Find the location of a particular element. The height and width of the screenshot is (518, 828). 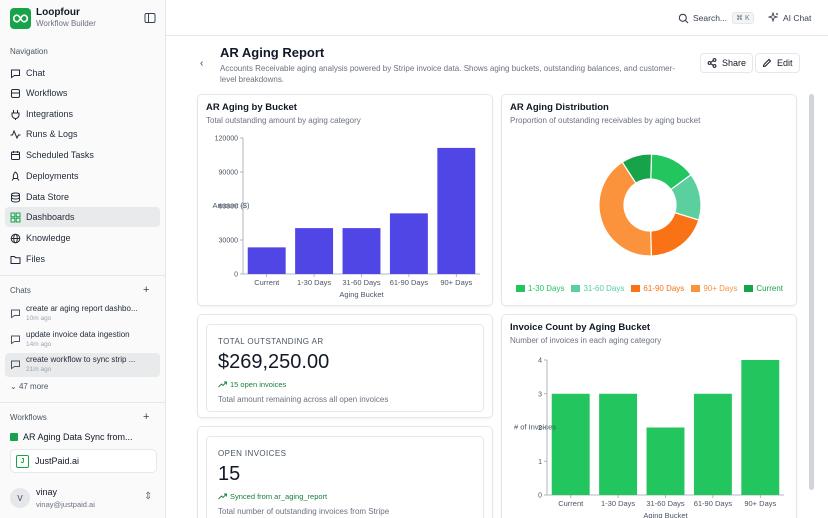

sidebar-item-knowledge: Knowledge is located at coordinates (82, 238).